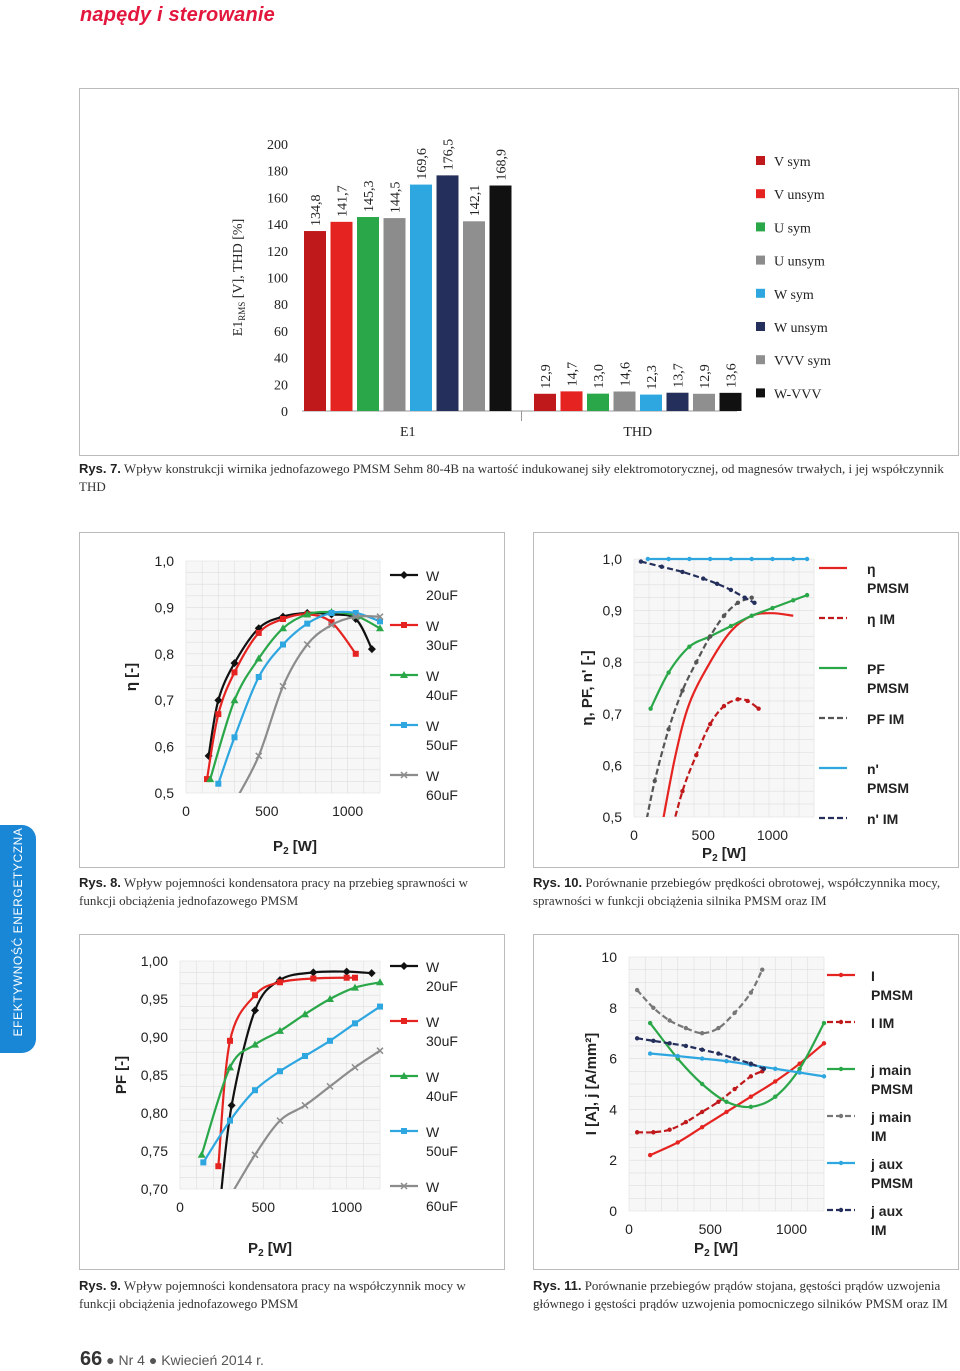 The height and width of the screenshot is (1371, 960). Describe the element at coordinates (154, 961) in the screenshot. I see `rys9-ytick-label: 1,00` at that location.